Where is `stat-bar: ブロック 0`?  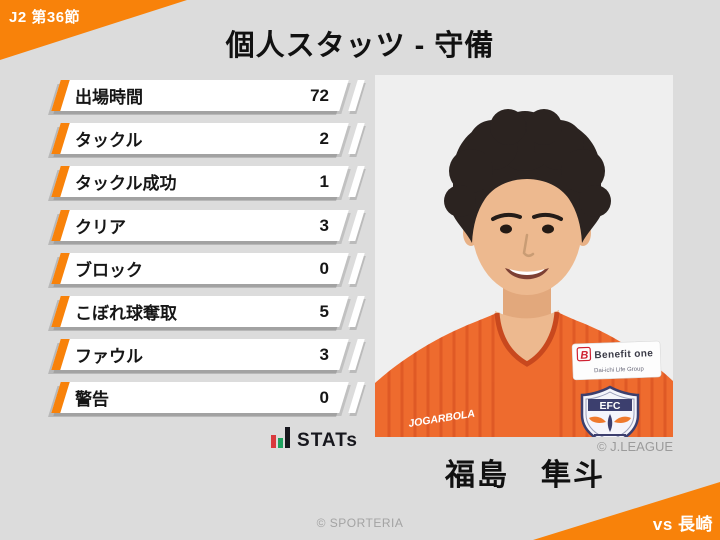
stat-bar: ブロック 0 is located at coordinates (200, 268).